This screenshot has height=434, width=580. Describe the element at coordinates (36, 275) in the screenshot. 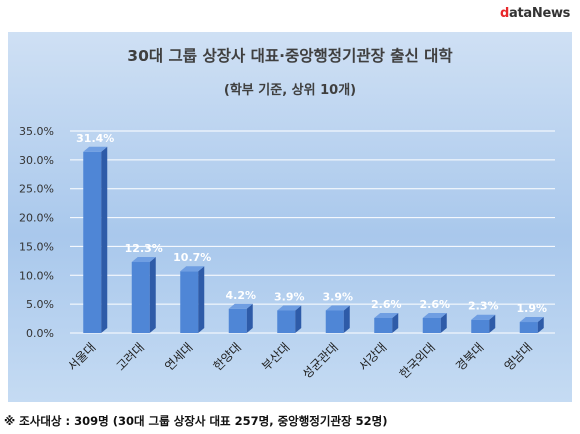

I see `y-tick-label: 10.0%` at that location.